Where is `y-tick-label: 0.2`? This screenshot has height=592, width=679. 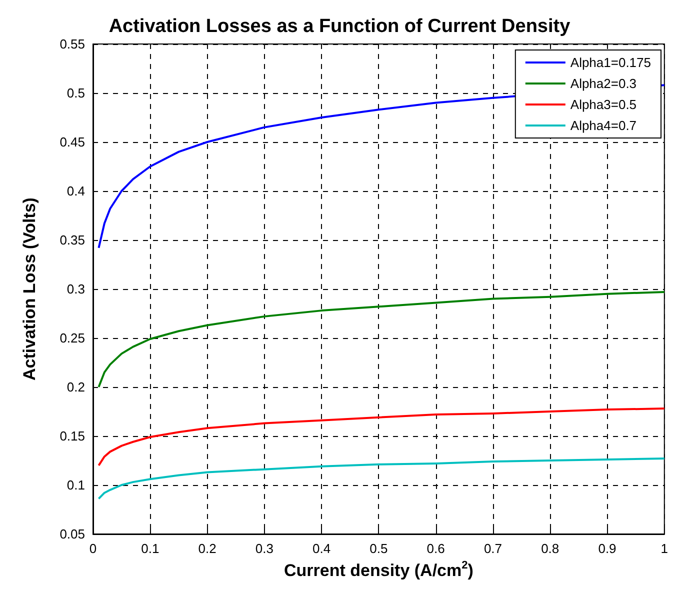
y-tick-label: 0.2 is located at coordinates (75, 387).